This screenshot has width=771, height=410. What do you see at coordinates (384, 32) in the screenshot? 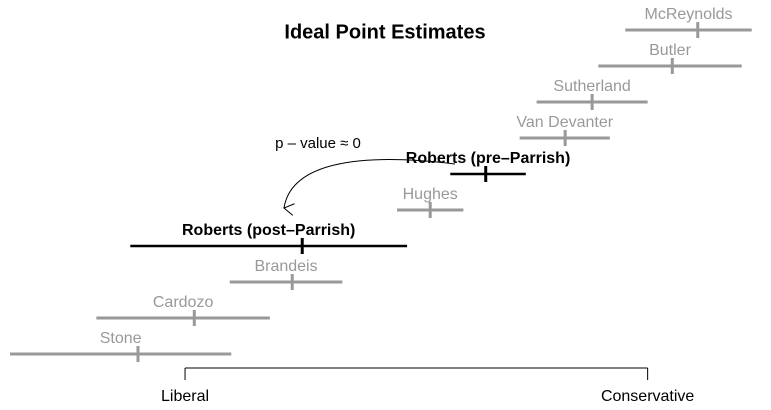
I see `chart-title: Ideal Point Estimates` at bounding box center [384, 32].